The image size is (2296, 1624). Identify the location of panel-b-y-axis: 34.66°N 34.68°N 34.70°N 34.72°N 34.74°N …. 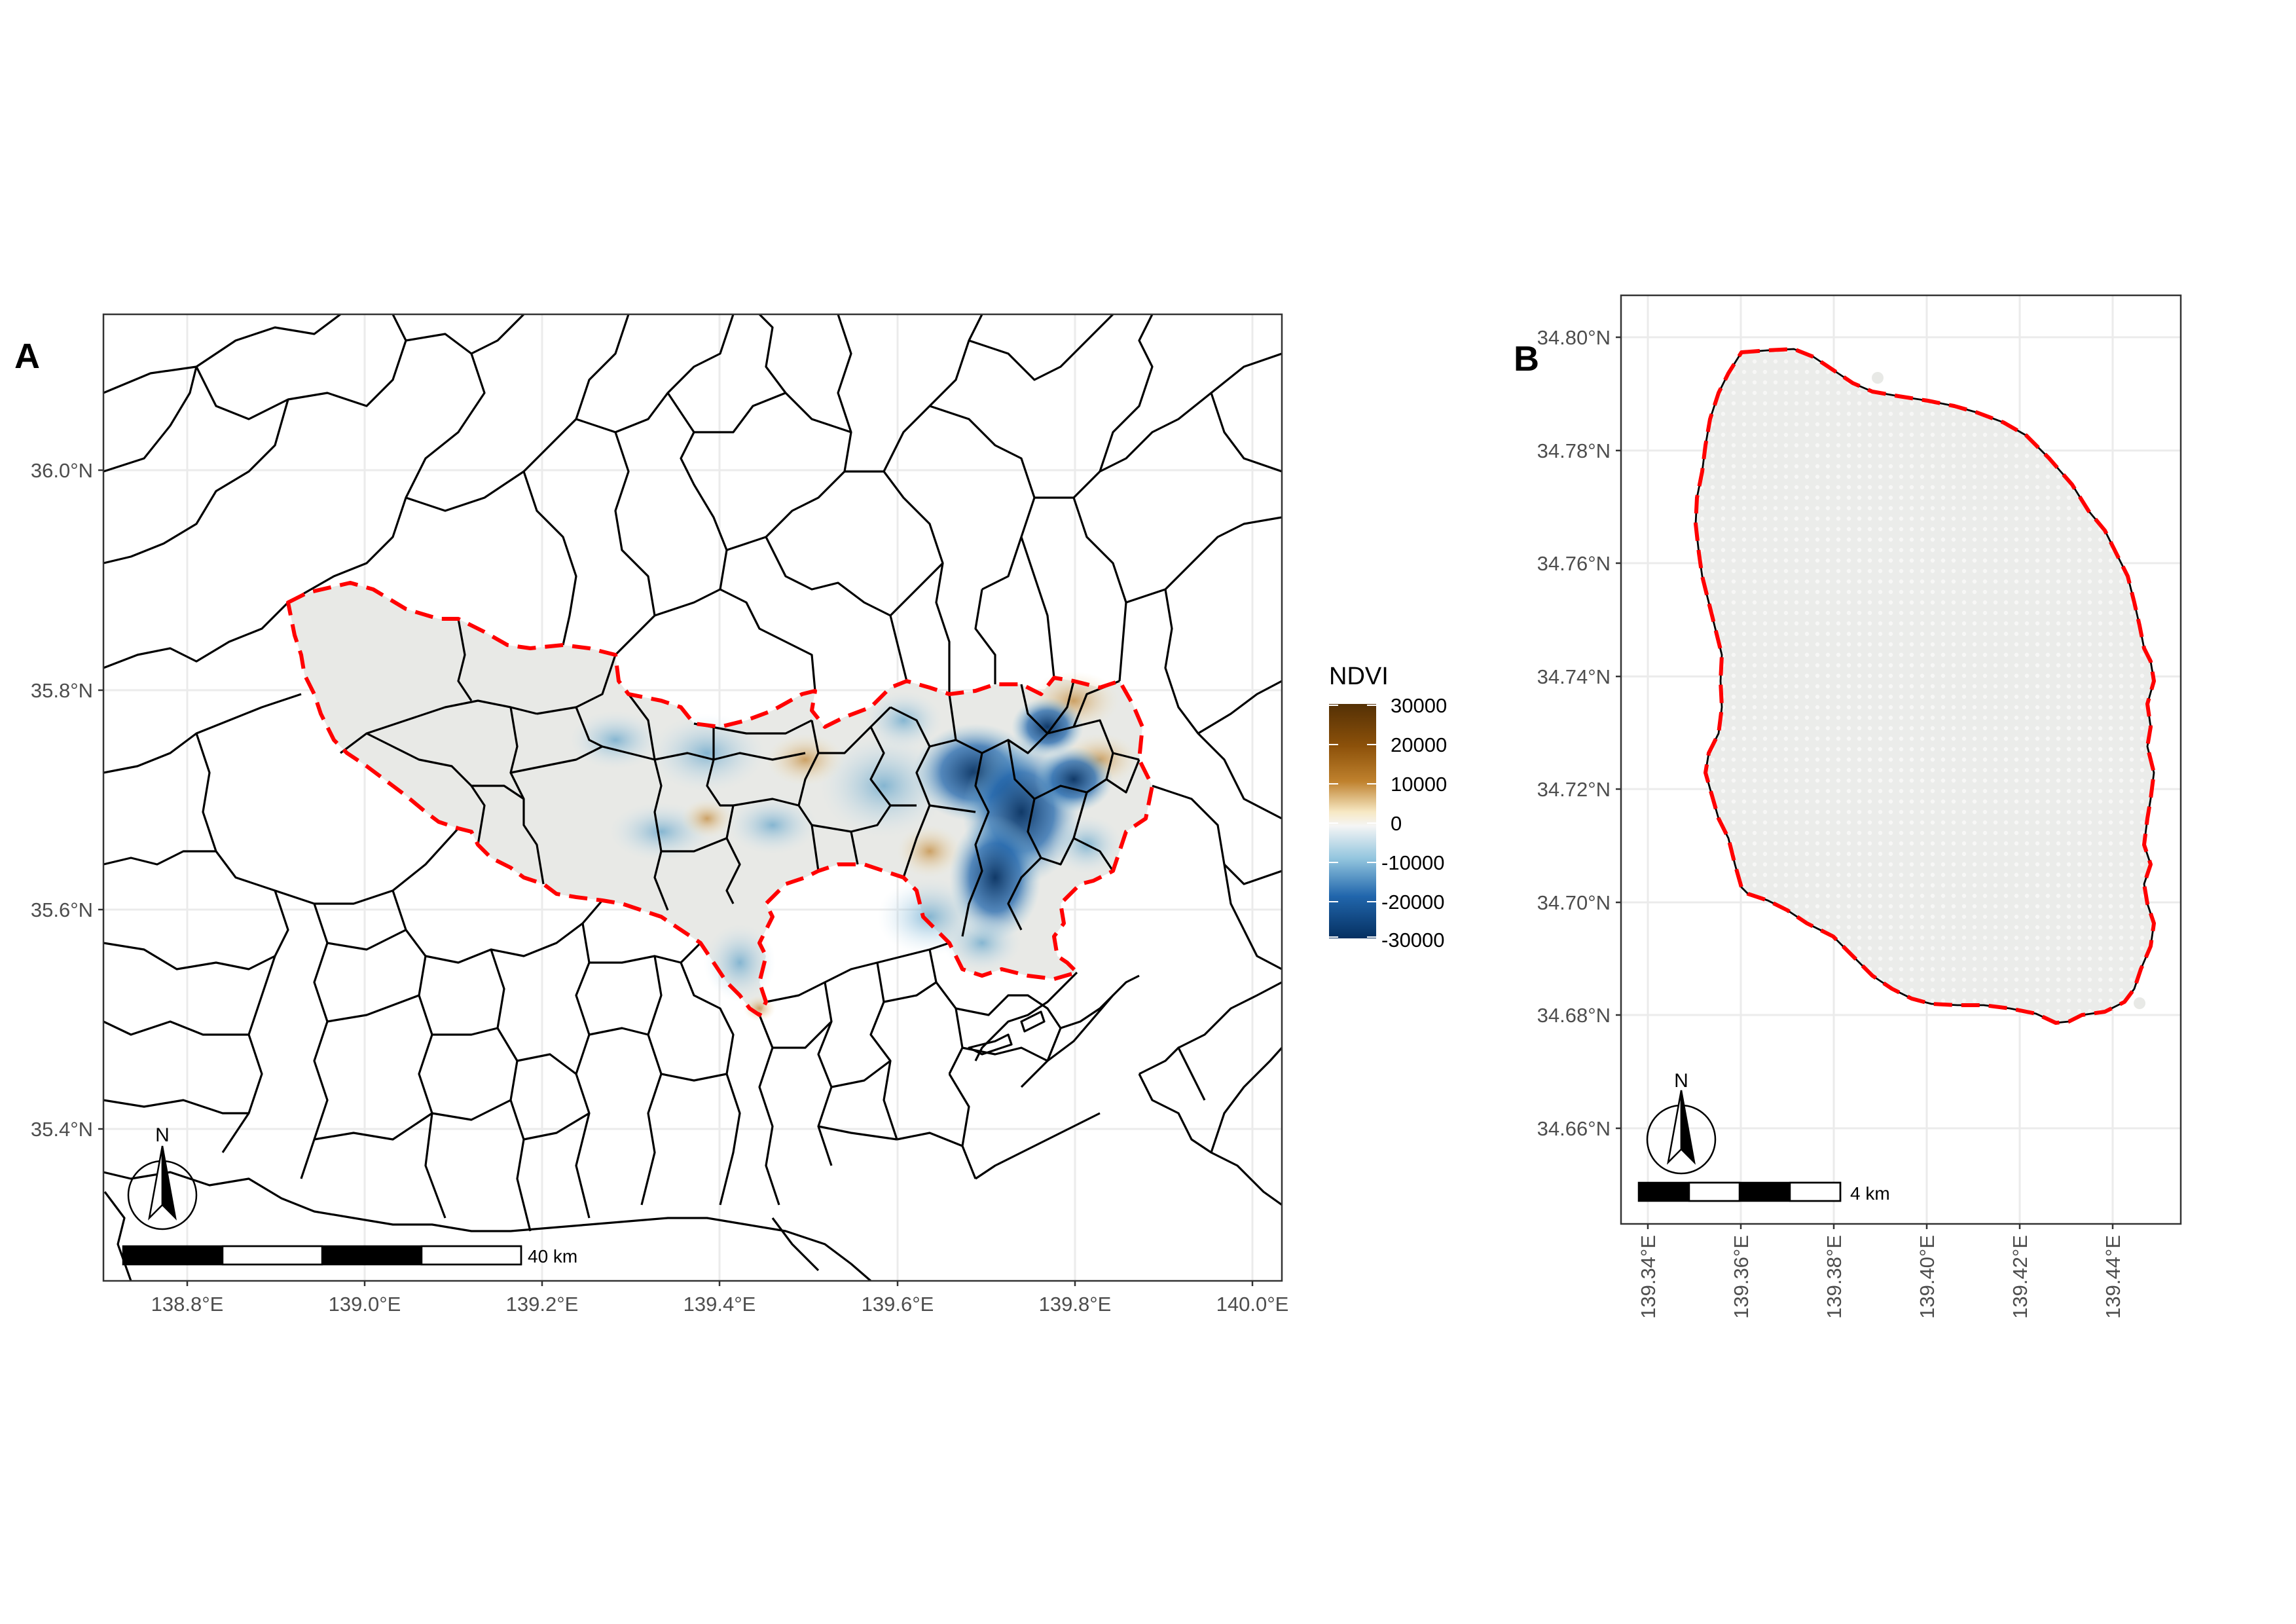
(1579, 733).